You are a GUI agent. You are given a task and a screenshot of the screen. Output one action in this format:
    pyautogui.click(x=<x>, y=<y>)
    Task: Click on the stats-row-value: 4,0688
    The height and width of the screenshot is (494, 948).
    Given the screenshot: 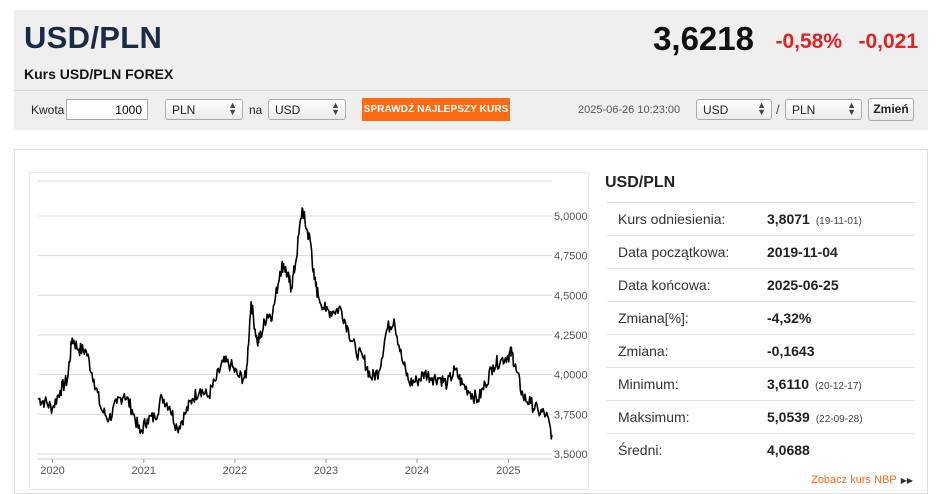 What is the action you would take?
    pyautogui.click(x=788, y=450)
    